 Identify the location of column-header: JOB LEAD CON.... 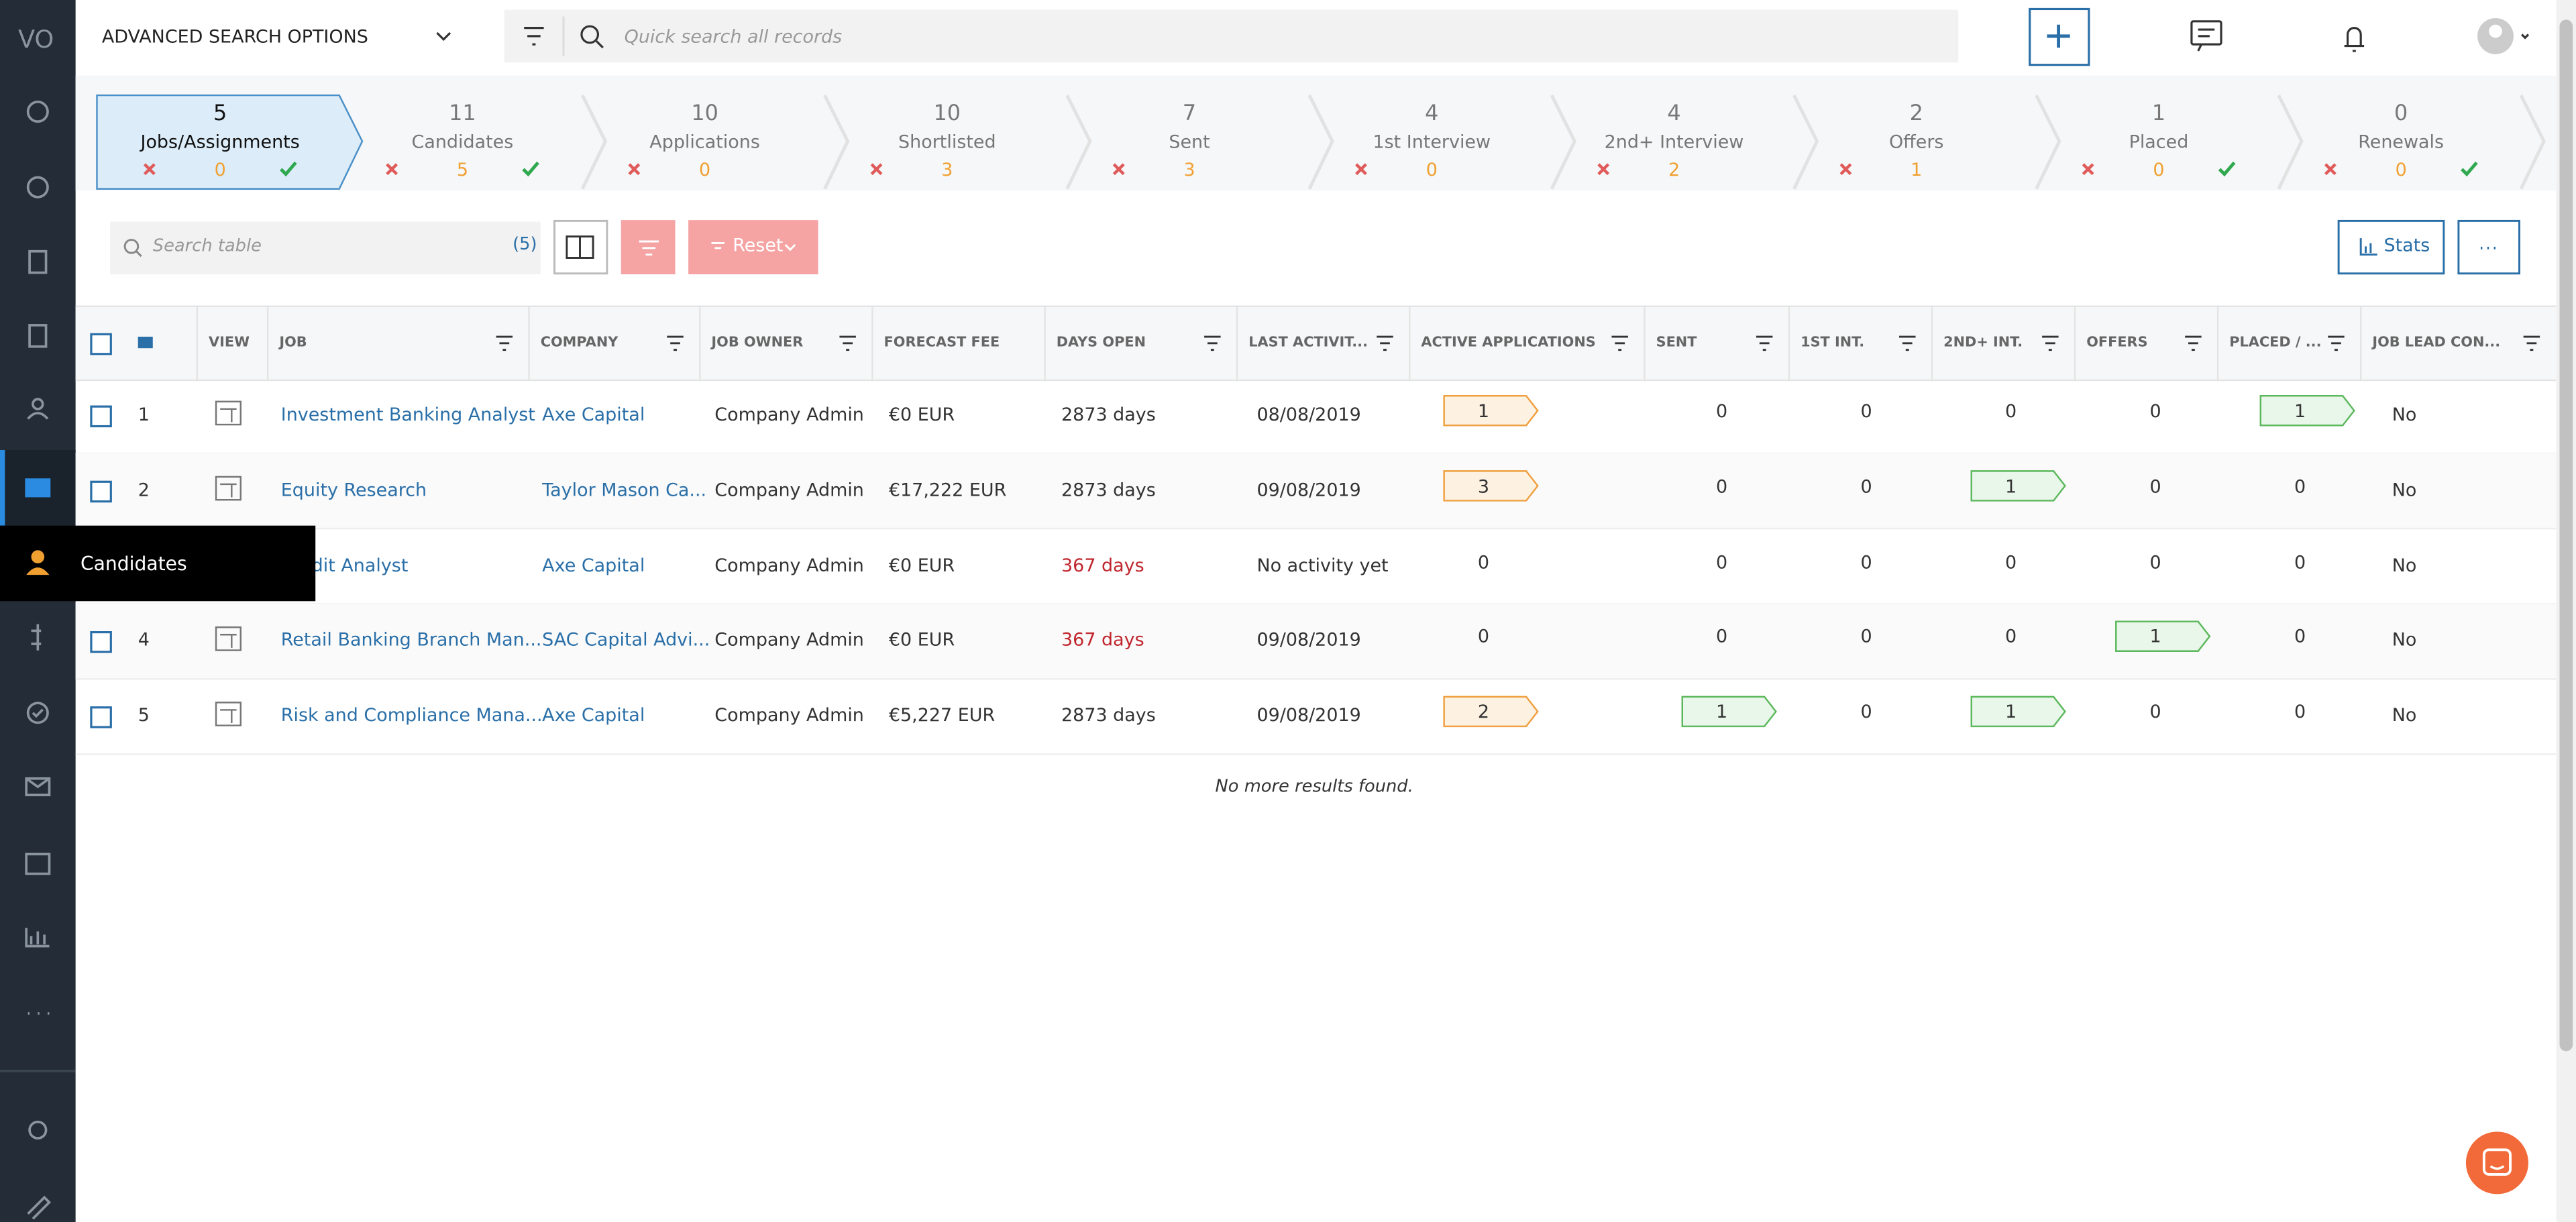
(2436, 343).